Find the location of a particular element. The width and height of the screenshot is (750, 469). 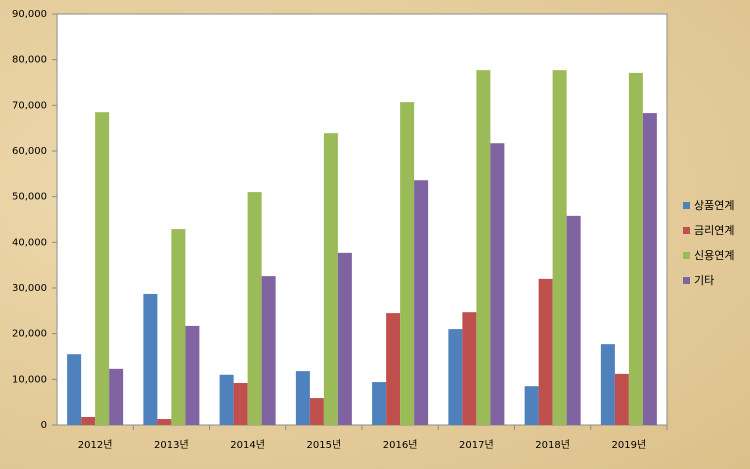

y-tick-label: 40,000 is located at coordinates (29, 242).